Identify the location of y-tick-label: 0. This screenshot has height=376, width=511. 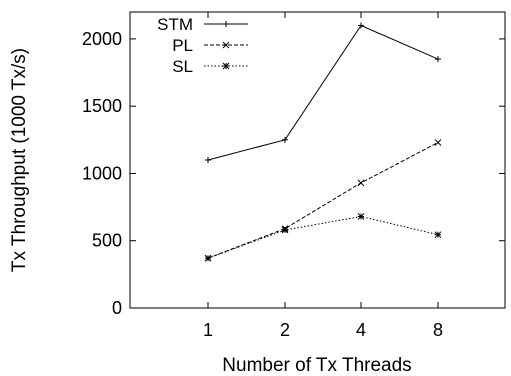
(117, 308).